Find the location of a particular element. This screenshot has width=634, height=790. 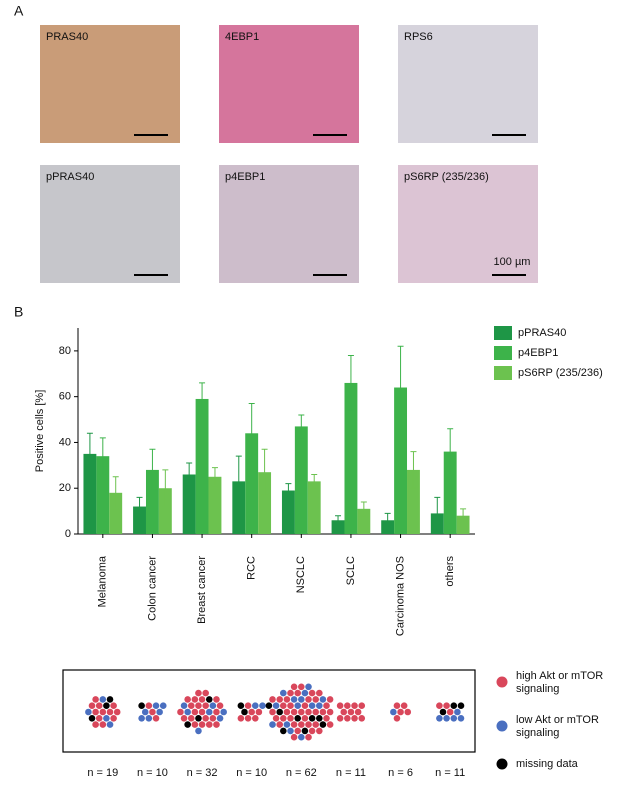

image-label: RPS6 is located at coordinates (418, 37).